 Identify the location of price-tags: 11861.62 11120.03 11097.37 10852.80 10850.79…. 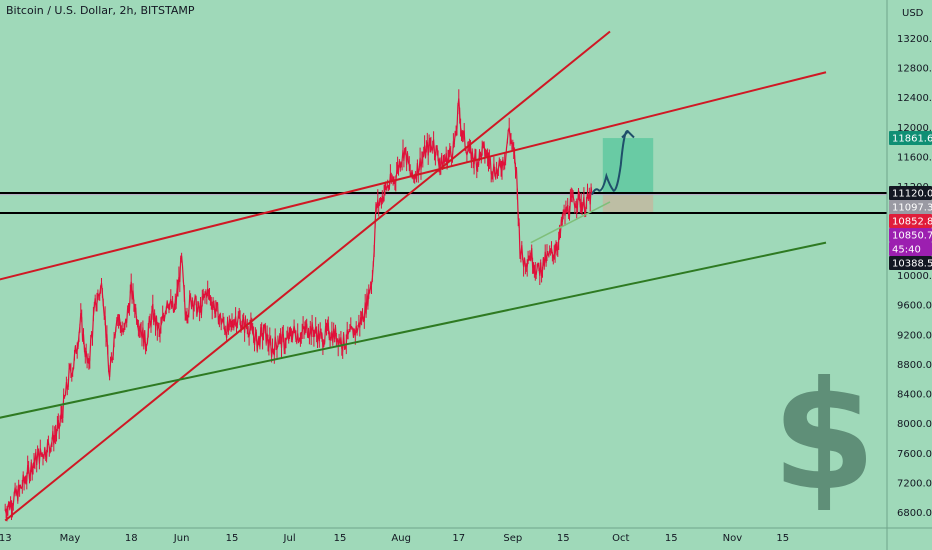
(910, 201).